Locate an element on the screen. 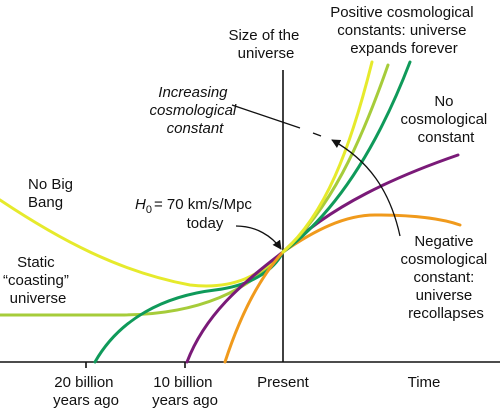  y-axis-label: Size of the universe is located at coordinates (265, 44).